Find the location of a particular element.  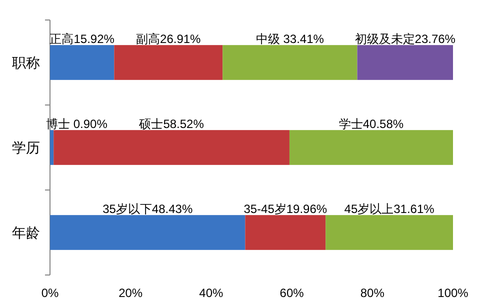

data-label: 学士40.58% is located at coordinates (371, 124).